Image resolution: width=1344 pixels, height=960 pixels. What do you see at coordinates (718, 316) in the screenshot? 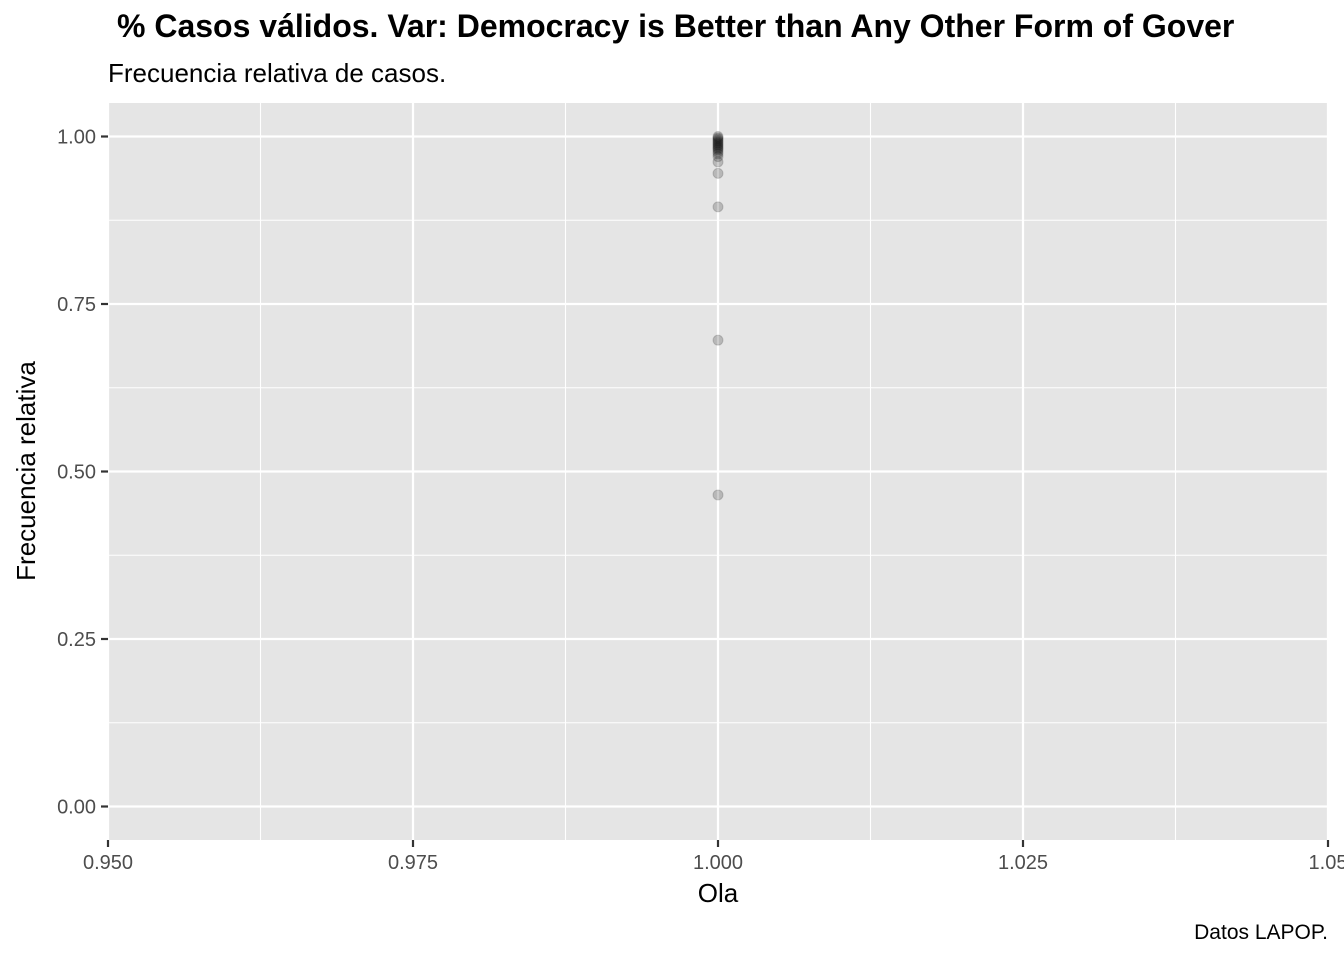
I see `points-layer` at bounding box center [718, 316].